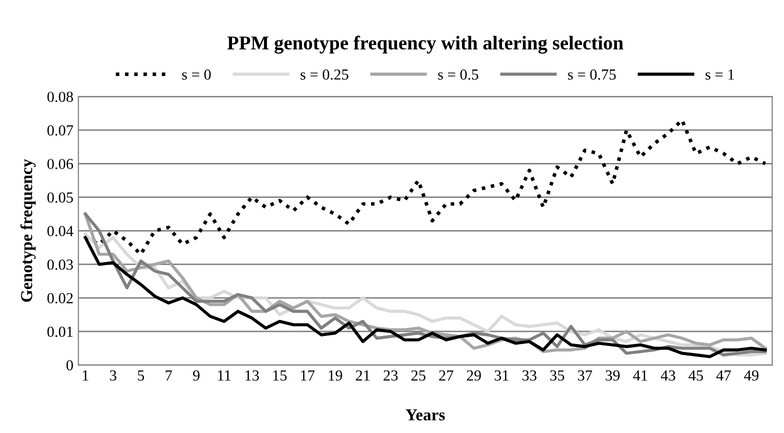 This screenshot has height=433, width=784. Describe the element at coordinates (473, 375) in the screenshot. I see `x-tick-label: 29` at that location.